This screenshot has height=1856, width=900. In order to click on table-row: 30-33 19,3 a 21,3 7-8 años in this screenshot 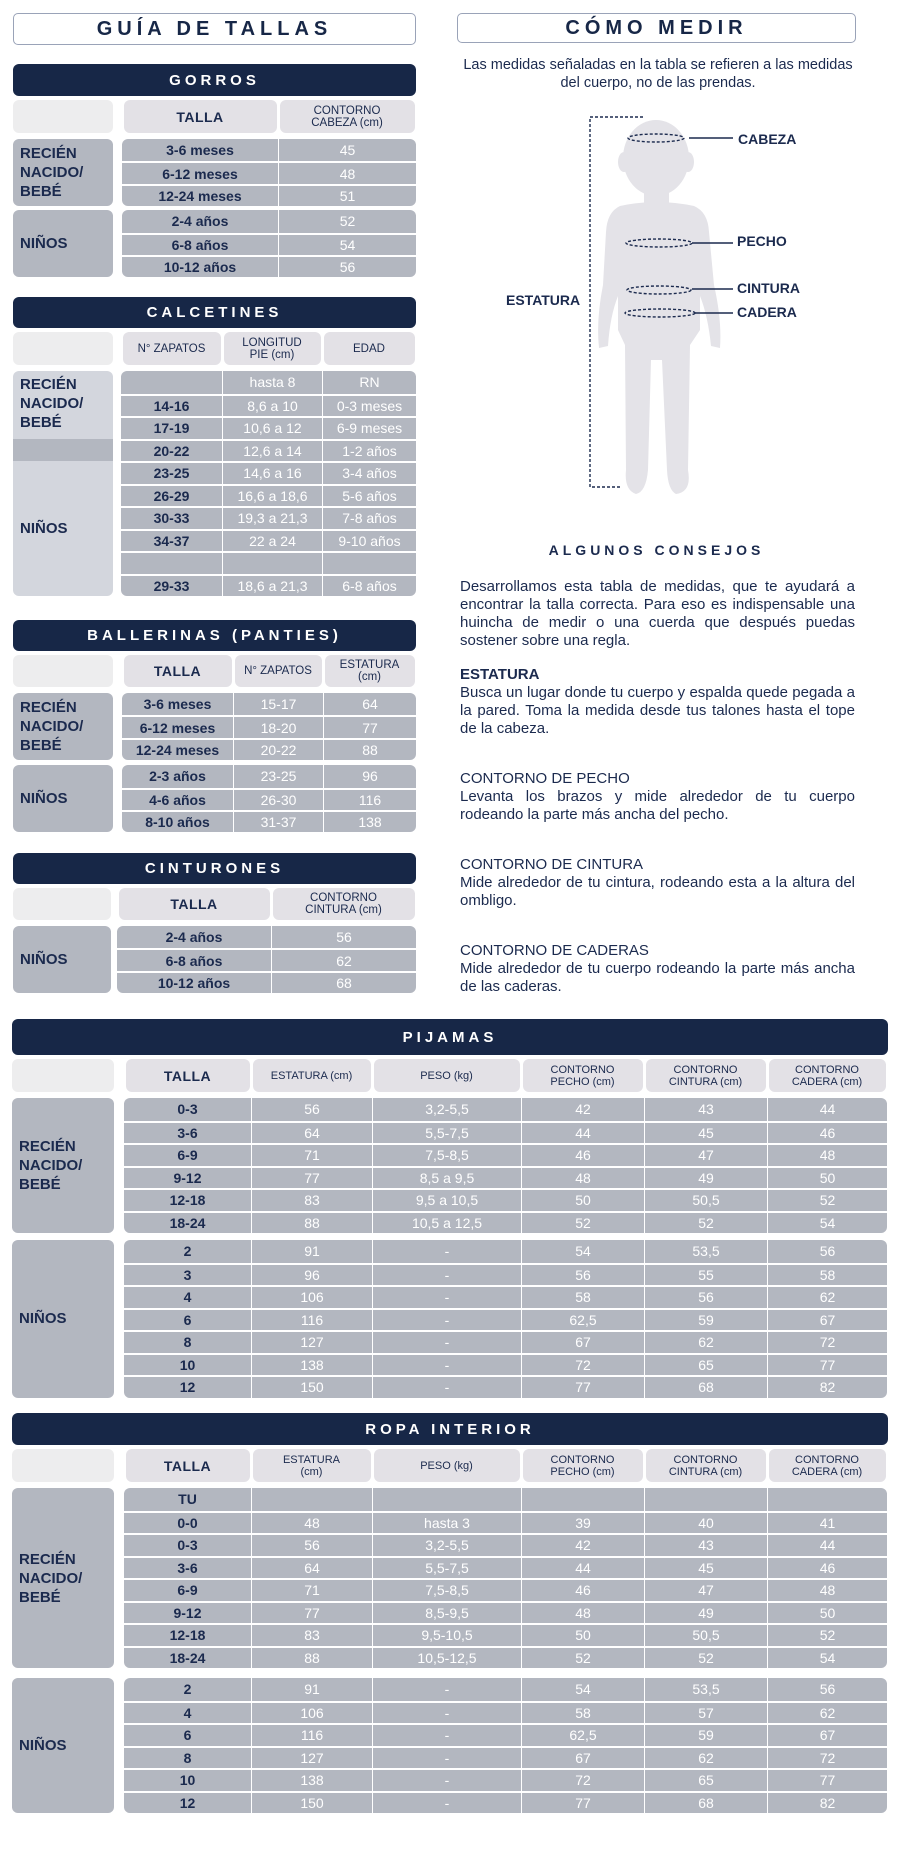, I will do `click(268, 517)`.